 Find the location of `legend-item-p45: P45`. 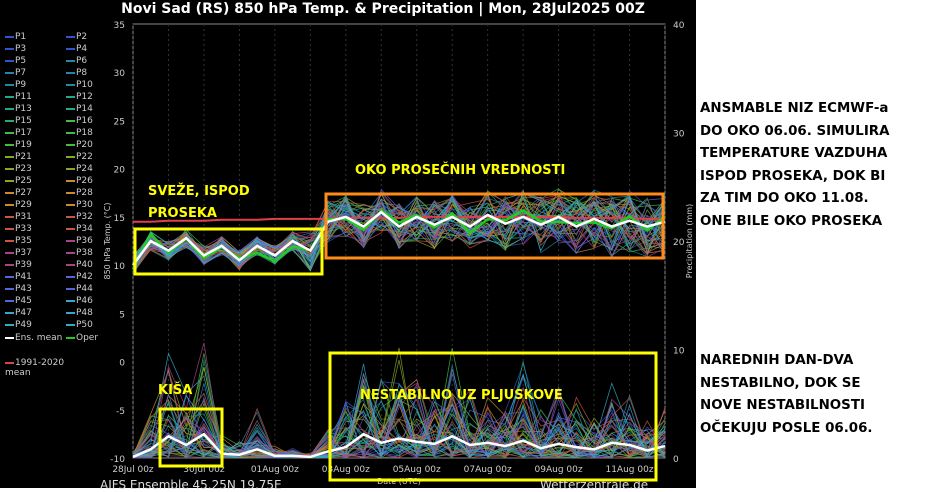

legend-item-p45: P45 is located at coordinates (18, 301).